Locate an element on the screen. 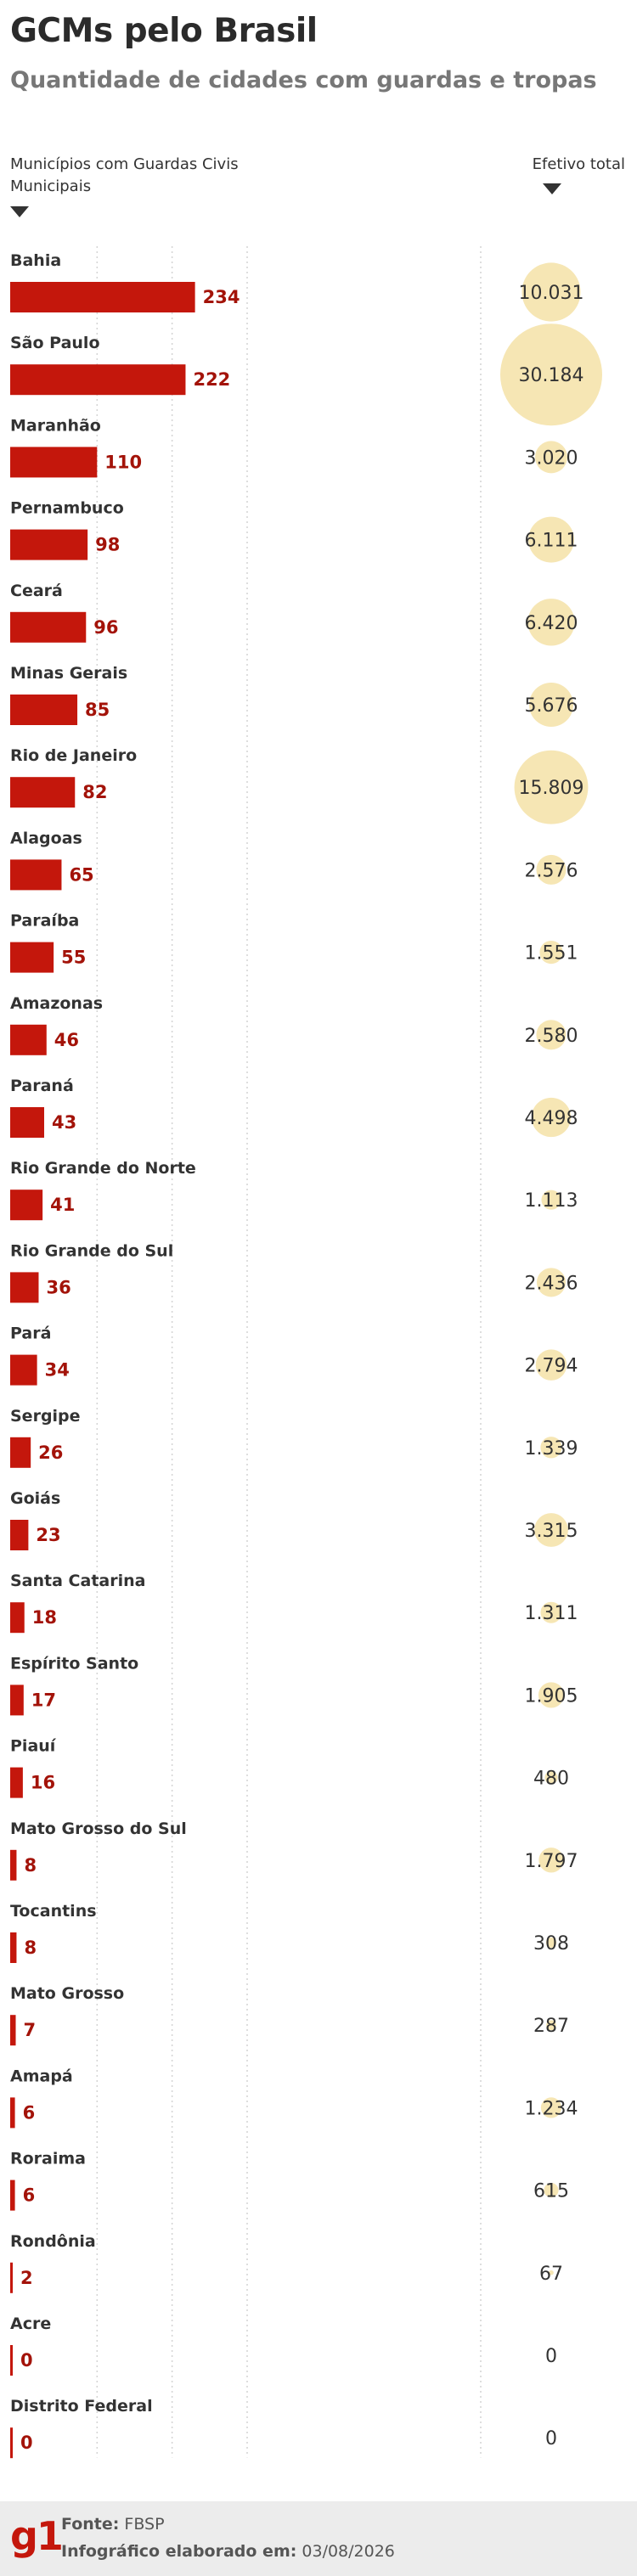 The width and height of the screenshot is (637, 2576). bar-value-label: 26 is located at coordinates (50, 1453).